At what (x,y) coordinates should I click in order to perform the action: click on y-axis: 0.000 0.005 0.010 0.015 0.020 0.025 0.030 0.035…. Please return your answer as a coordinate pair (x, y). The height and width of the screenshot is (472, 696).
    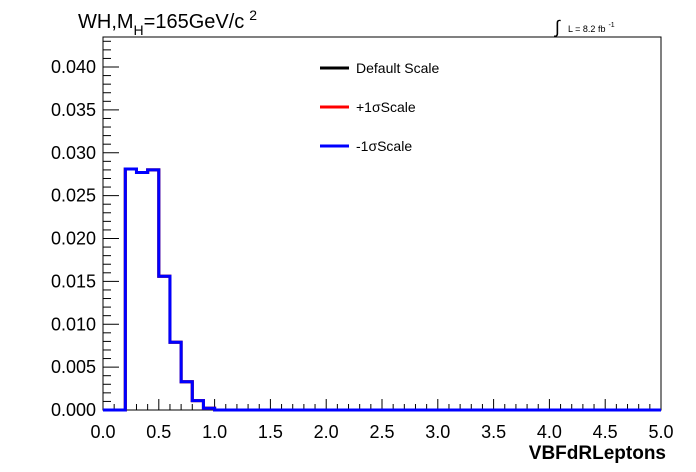
    Looking at the image, I should click on (85, 230).